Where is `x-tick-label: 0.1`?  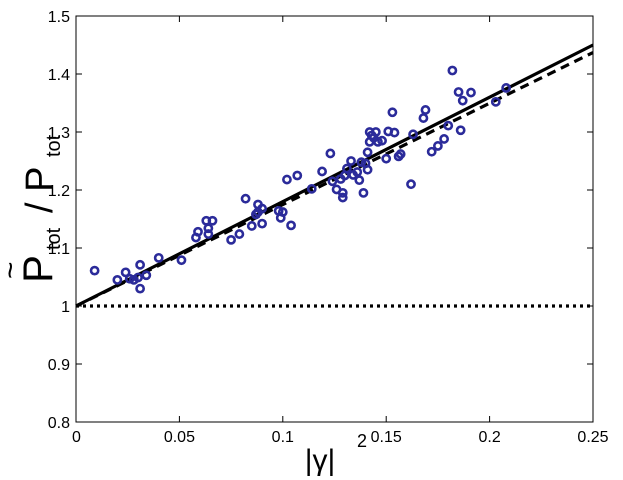
x-tick-label: 0.1 is located at coordinates (283, 437).